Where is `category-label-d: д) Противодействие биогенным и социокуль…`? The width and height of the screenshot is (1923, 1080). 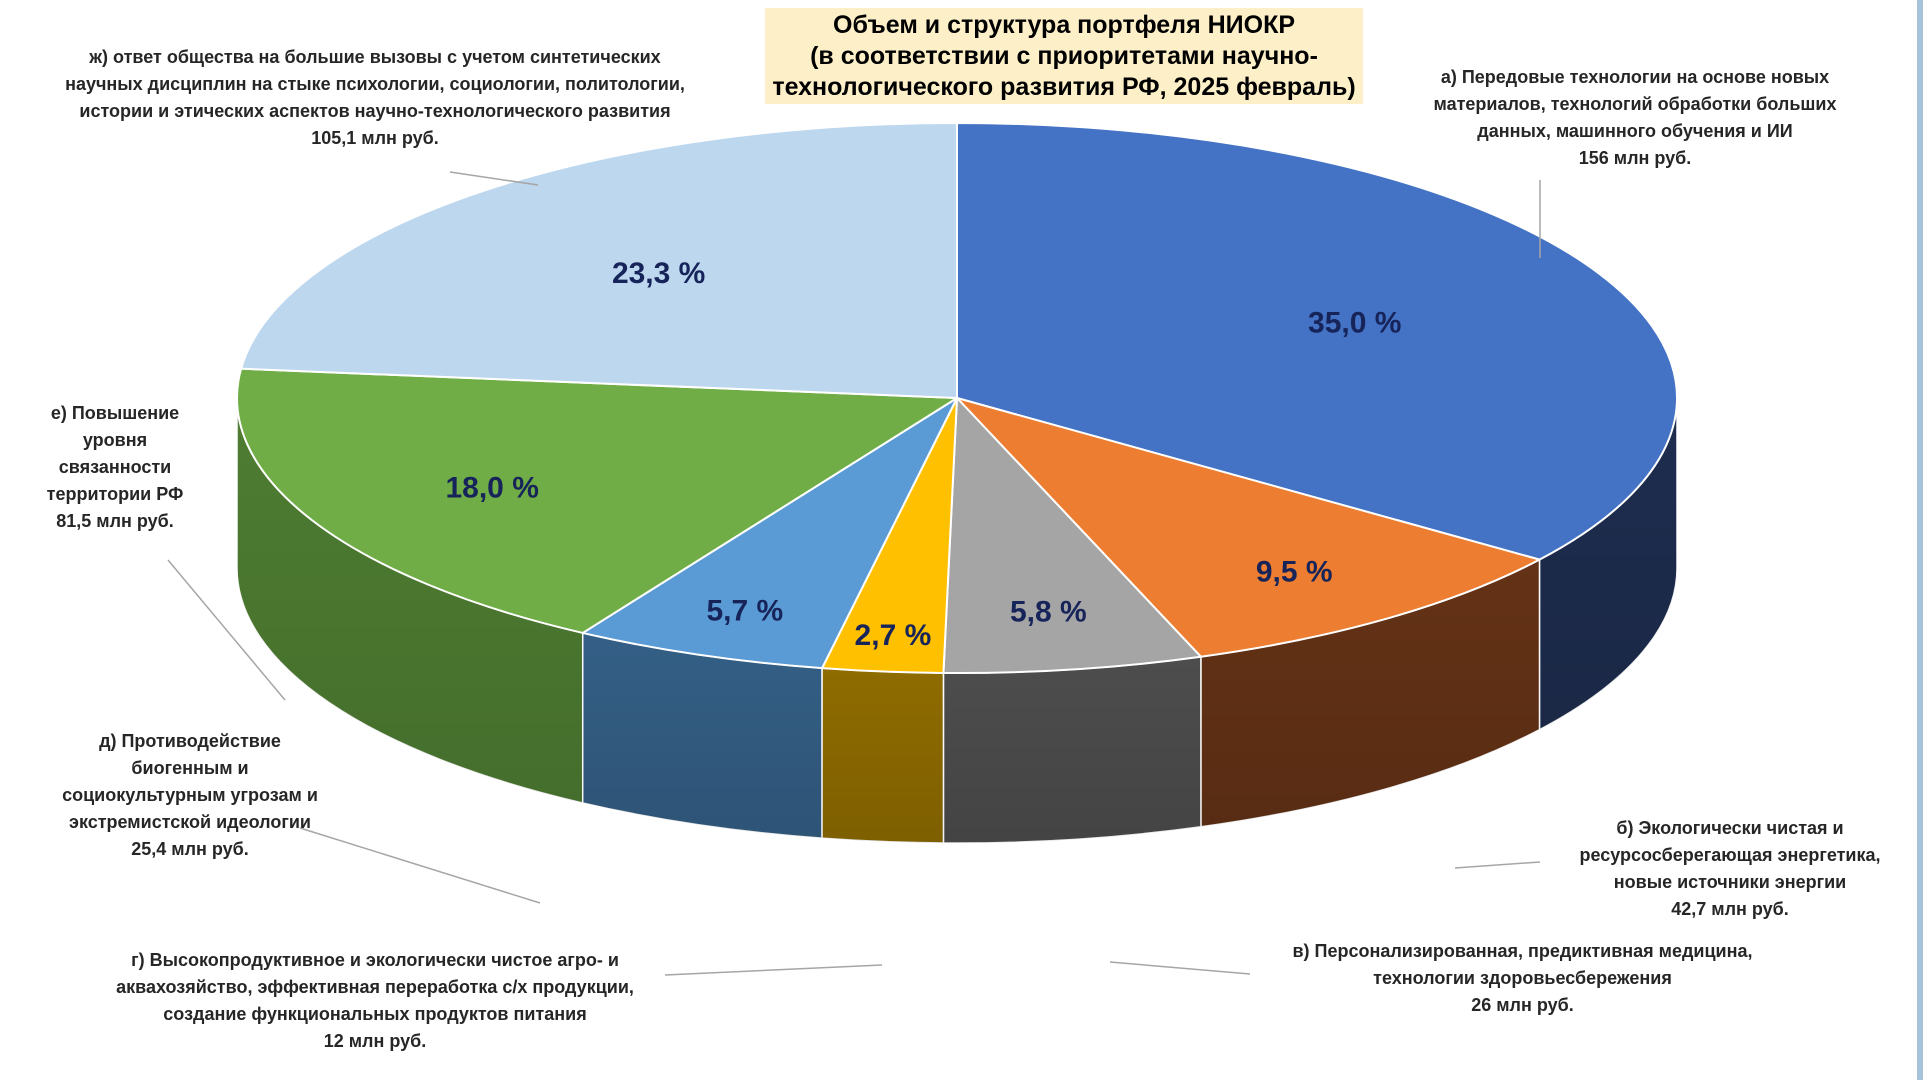 category-label-d: д) Противодействие биогенным и социокуль… is located at coordinates (190, 795).